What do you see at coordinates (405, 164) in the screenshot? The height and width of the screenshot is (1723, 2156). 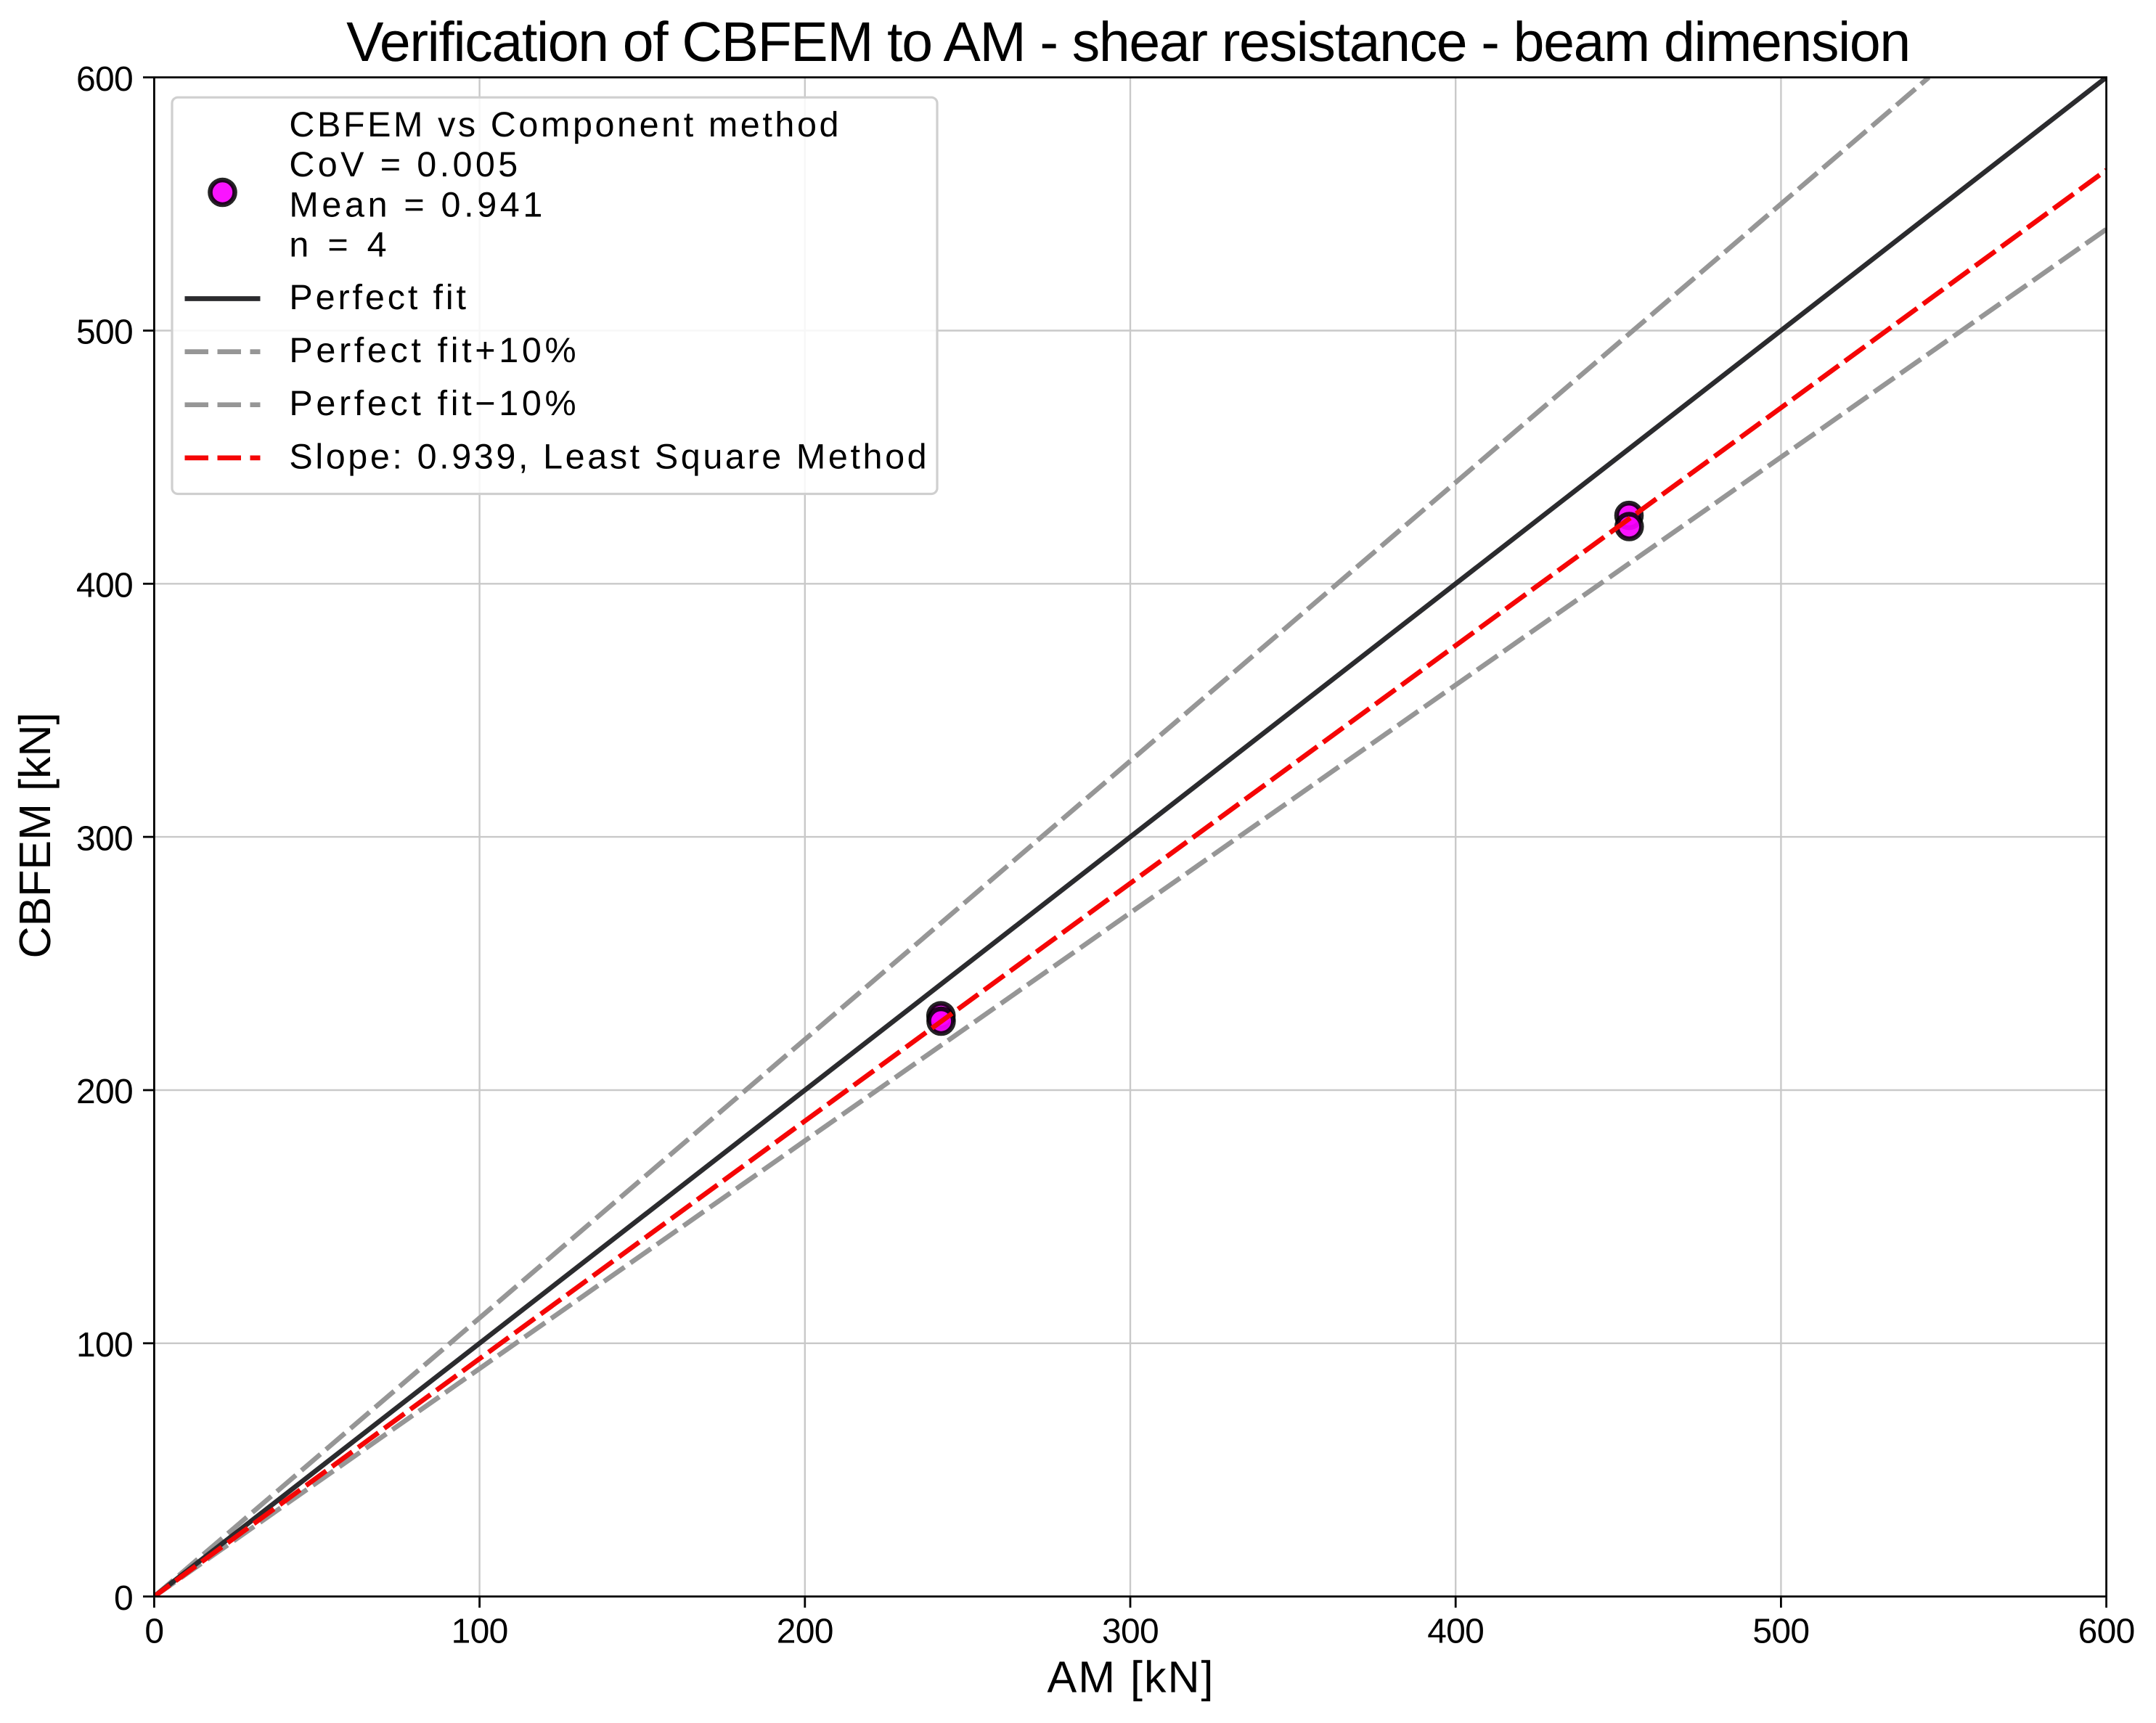 I see `svg-text: CoV = 0.005` at bounding box center [405, 164].